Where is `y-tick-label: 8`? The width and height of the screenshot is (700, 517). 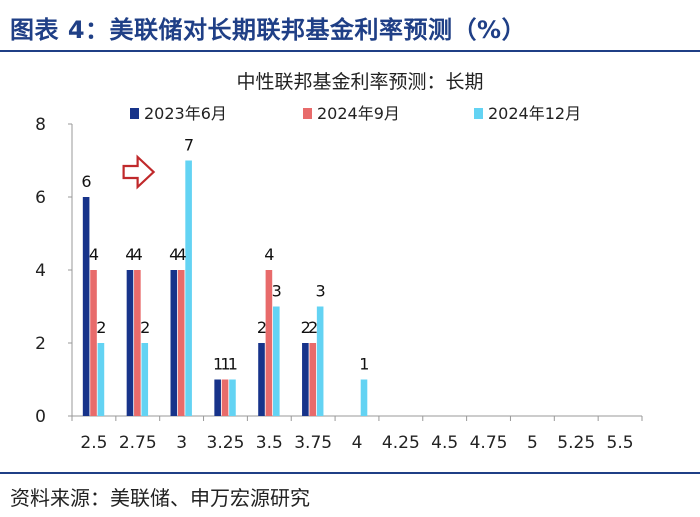
y-tick-label: 8 is located at coordinates (40, 125).